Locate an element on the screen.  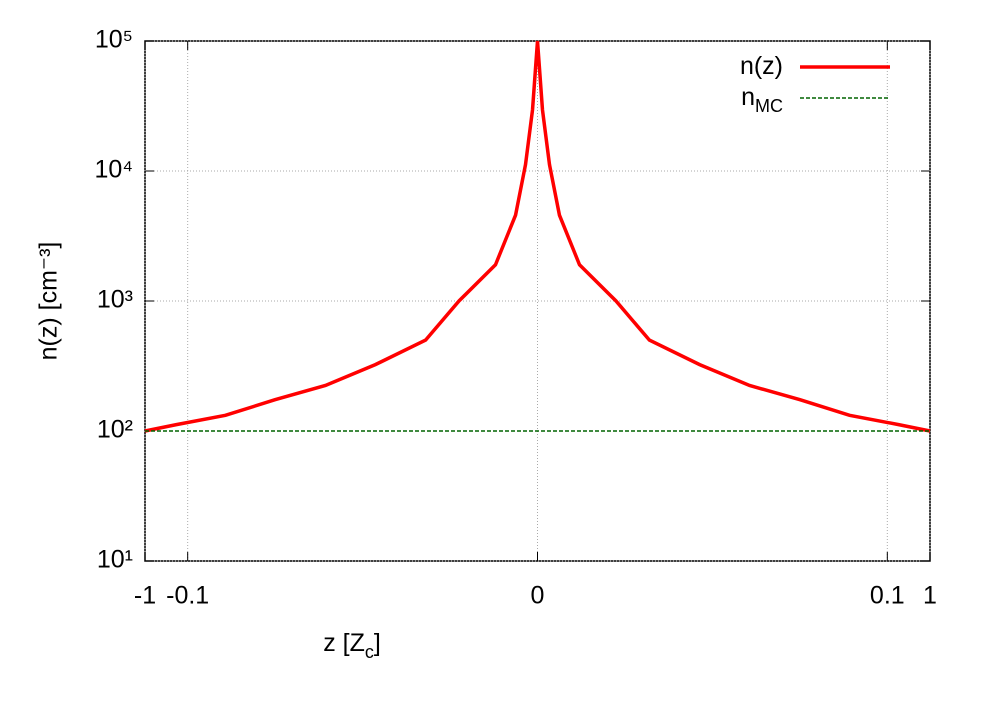
y-tick-label: 10² is located at coordinates (115, 430).